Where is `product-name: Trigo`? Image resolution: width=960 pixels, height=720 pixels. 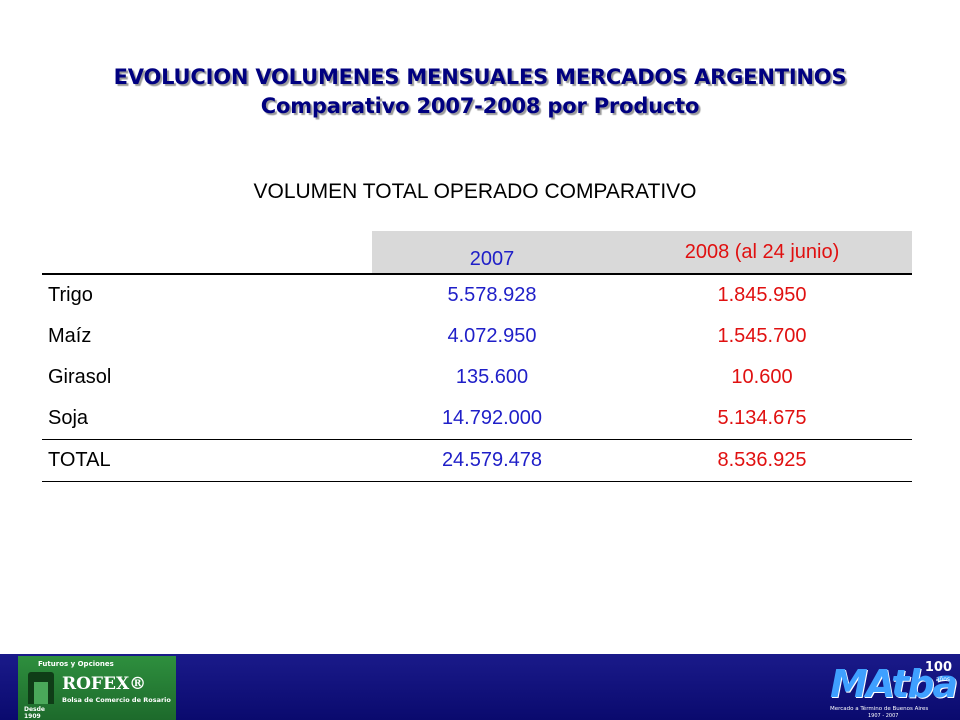 product-name: Trigo is located at coordinates (70, 295).